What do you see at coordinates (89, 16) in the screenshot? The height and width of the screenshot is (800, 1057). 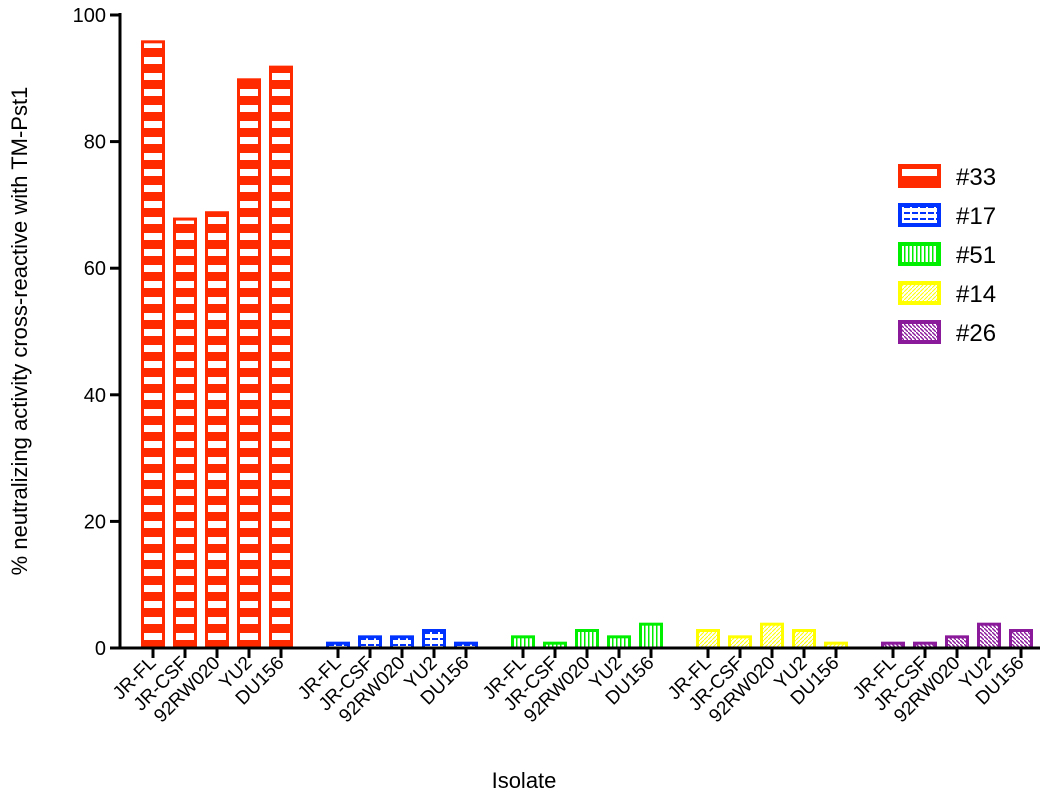 I see `y-tick-label: 100` at bounding box center [89, 16].